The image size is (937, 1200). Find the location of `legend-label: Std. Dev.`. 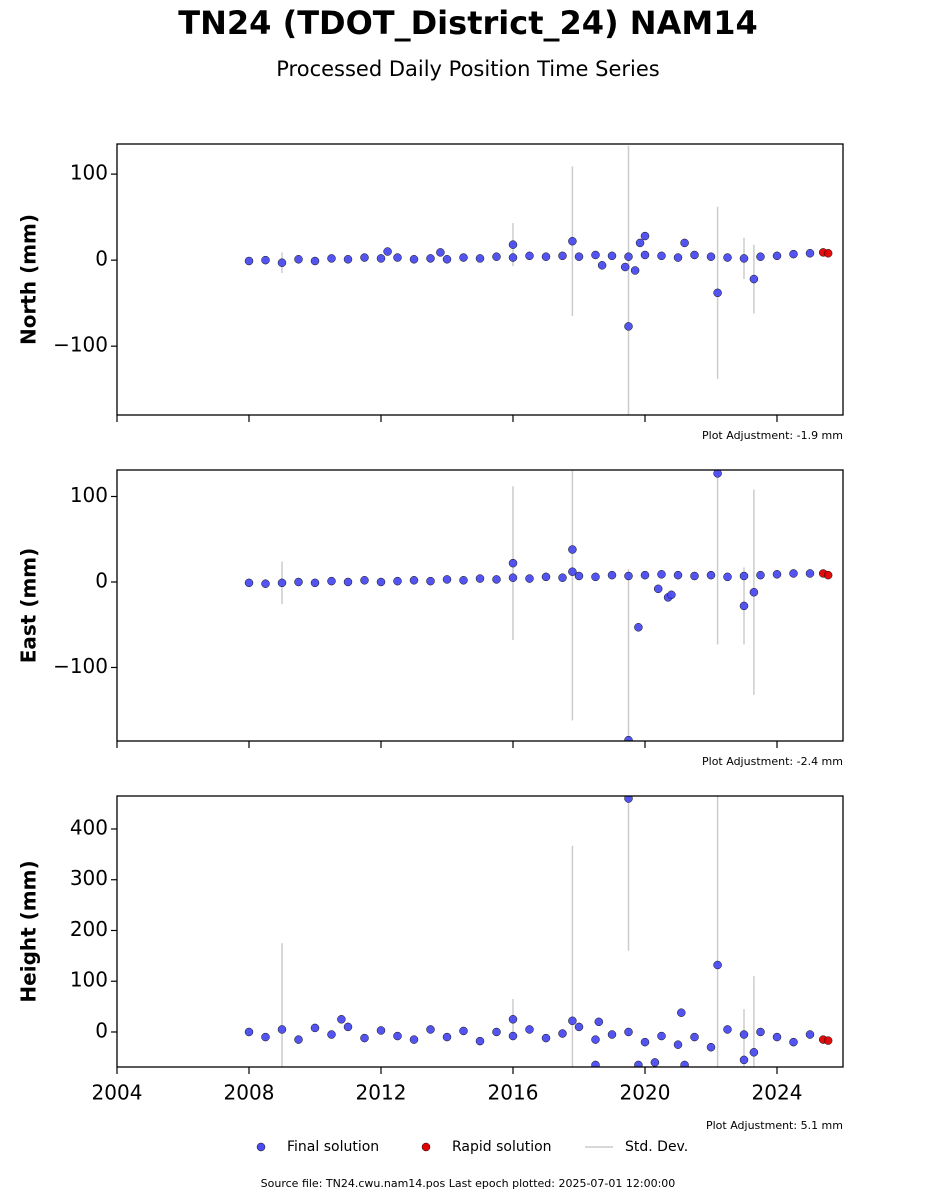

legend-label: Std. Dev. is located at coordinates (656, 1147).